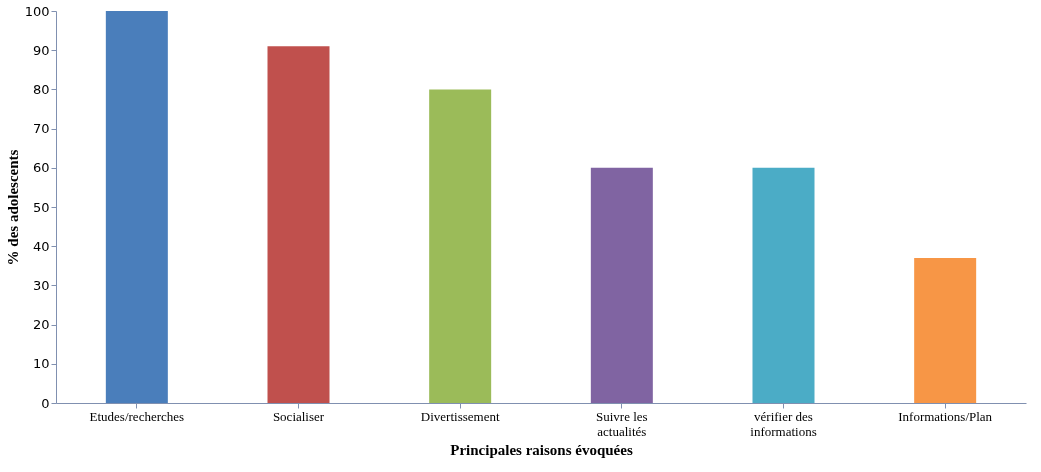 The image size is (1041, 472). I want to click on x-tick-label: Suivre les actualités, so click(622, 423).